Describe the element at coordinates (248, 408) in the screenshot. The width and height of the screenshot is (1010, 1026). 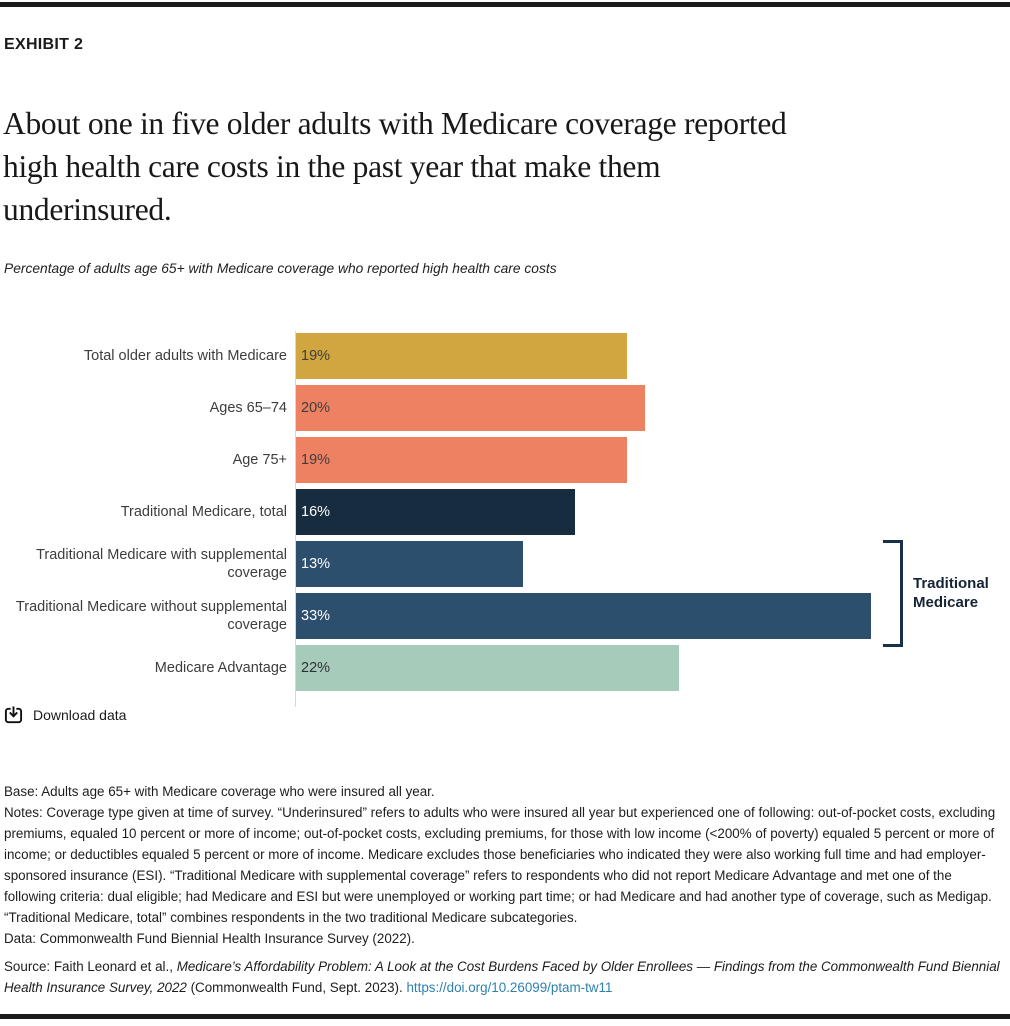
I see `category-label: Ages 65–74` at that location.